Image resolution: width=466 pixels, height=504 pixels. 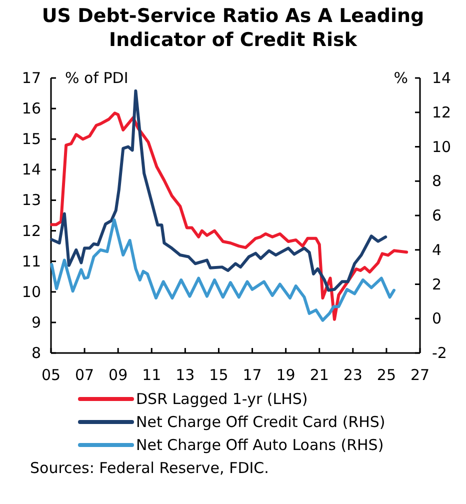 I want to click on y2-tick-label: 8, so click(x=437, y=181).